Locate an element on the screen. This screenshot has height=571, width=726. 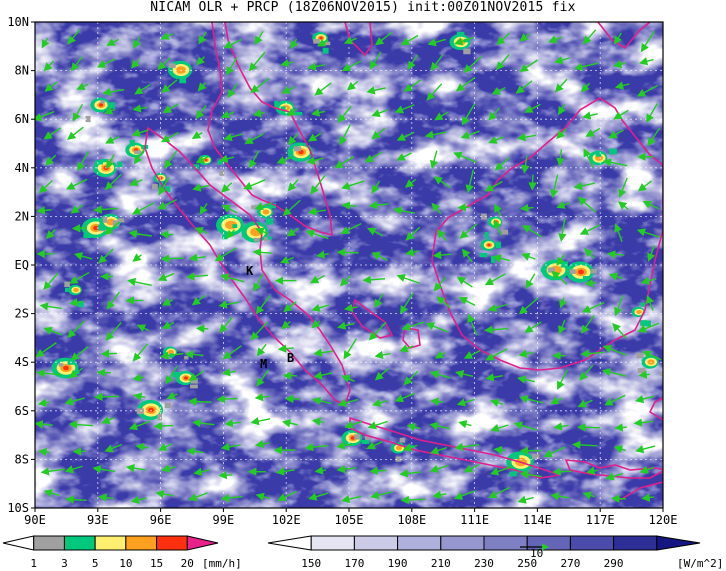
precip-color-cell is located at coordinates (110, 543).